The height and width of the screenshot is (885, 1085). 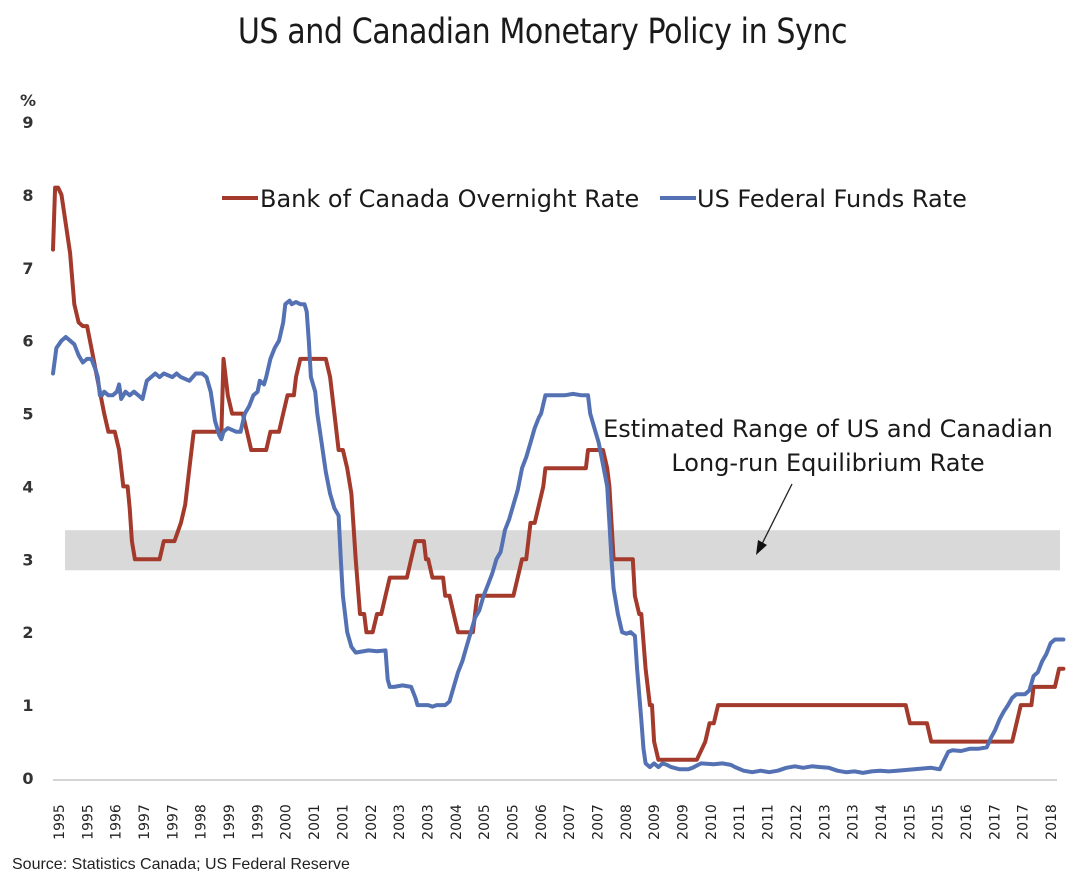 I want to click on annotation-arrowhead-icon, so click(x=761, y=547).